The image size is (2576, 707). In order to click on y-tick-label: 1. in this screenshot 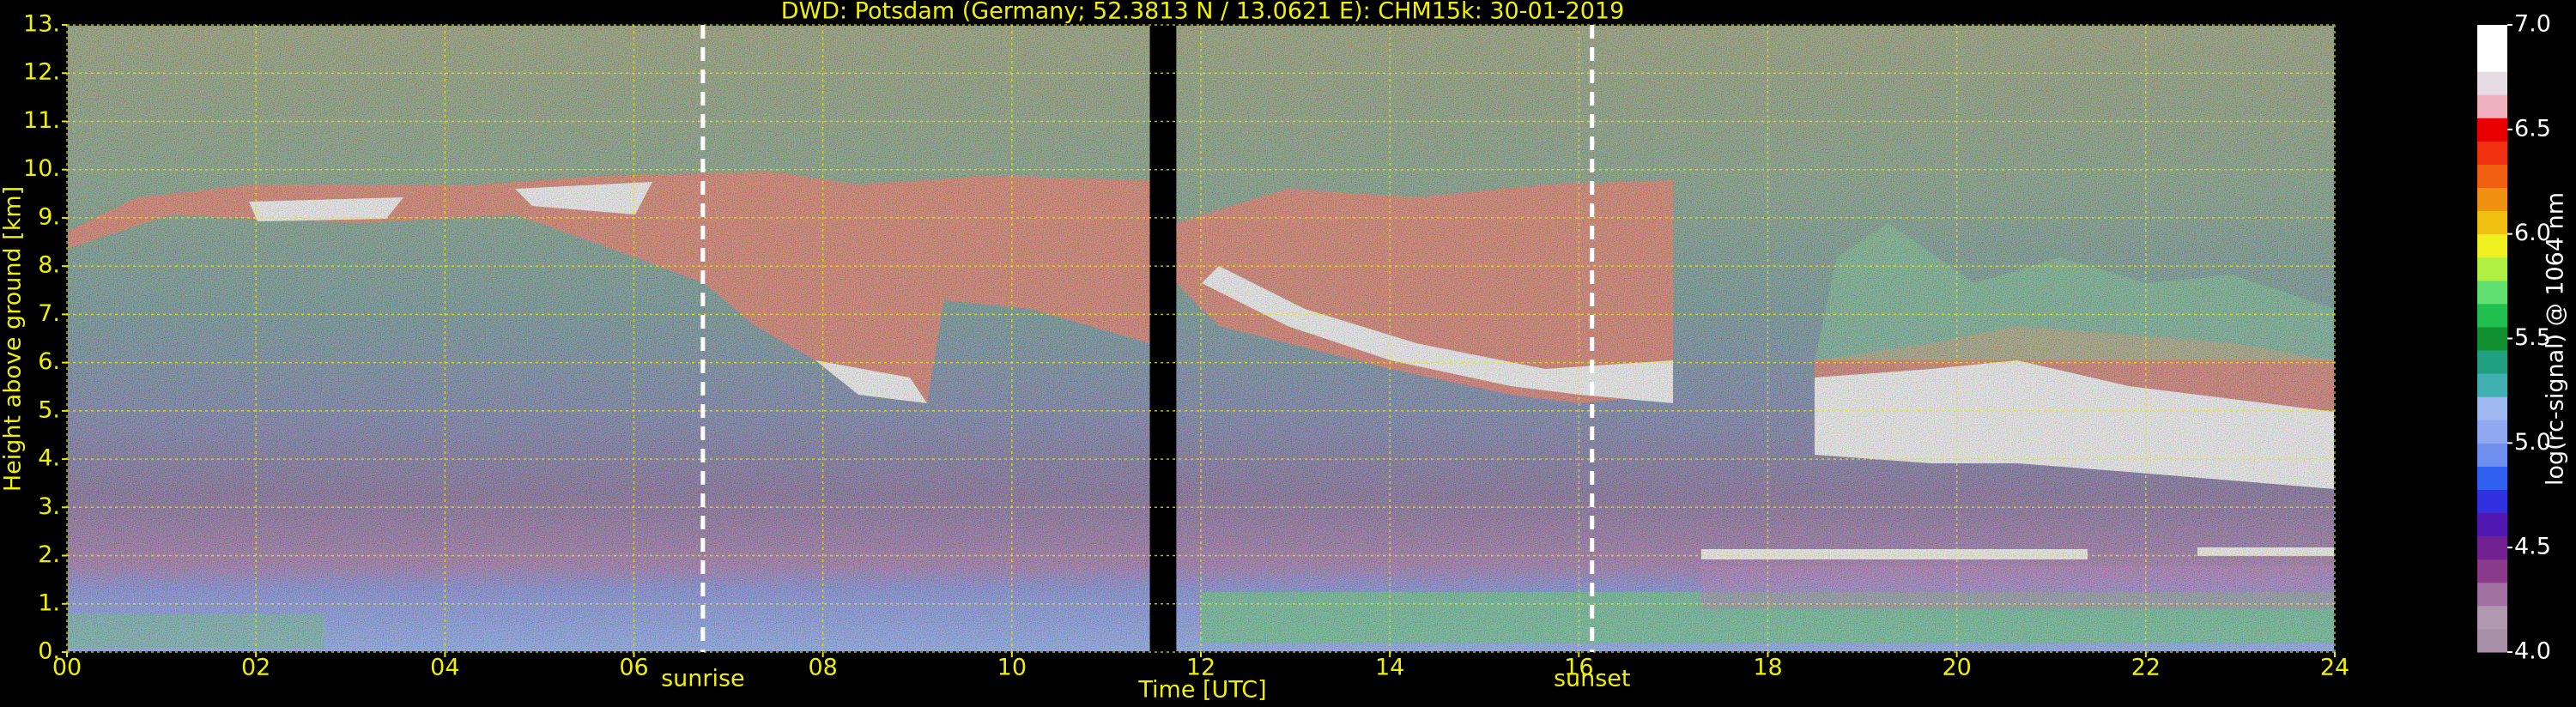, I will do `click(49, 602)`.